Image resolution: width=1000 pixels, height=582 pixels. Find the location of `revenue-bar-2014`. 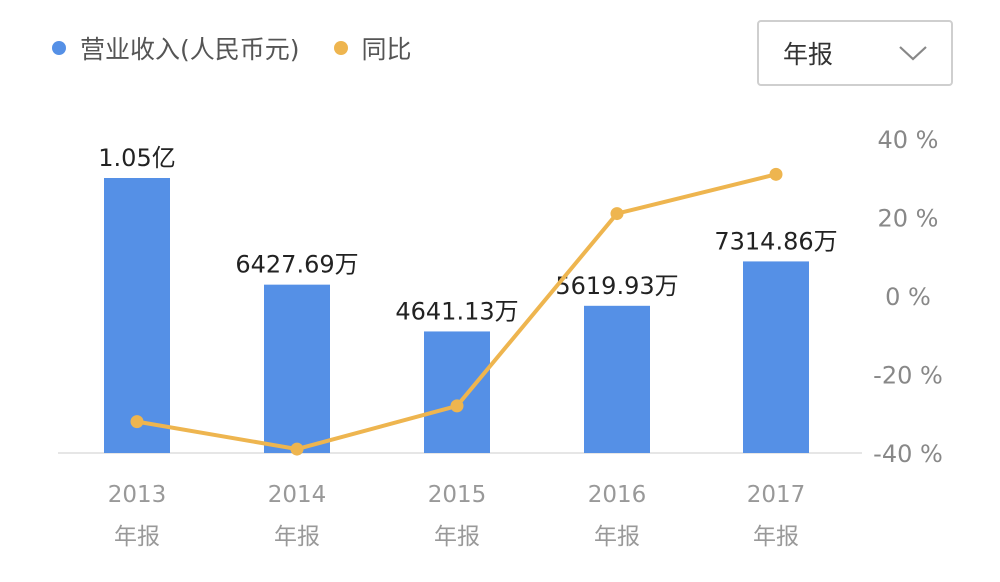

revenue-bar-2014 is located at coordinates (297, 368).